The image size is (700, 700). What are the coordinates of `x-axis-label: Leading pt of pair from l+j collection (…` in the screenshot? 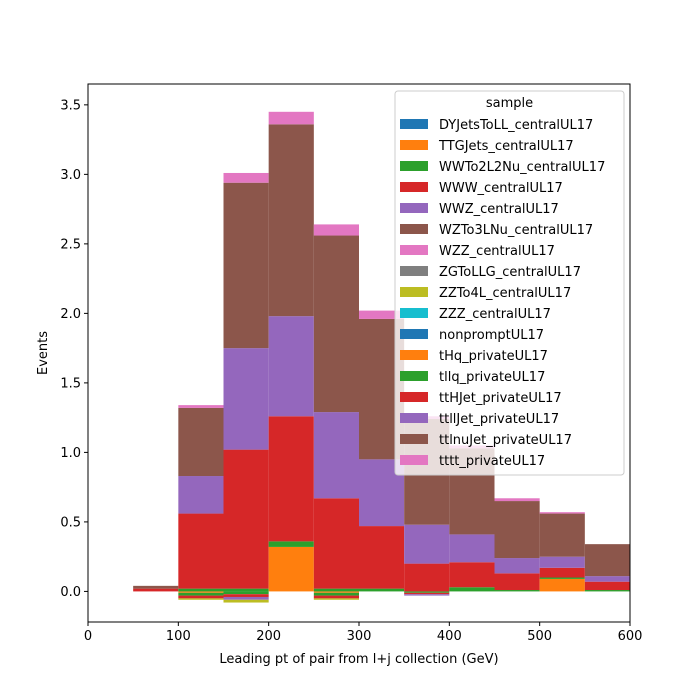 It's located at (358, 659).